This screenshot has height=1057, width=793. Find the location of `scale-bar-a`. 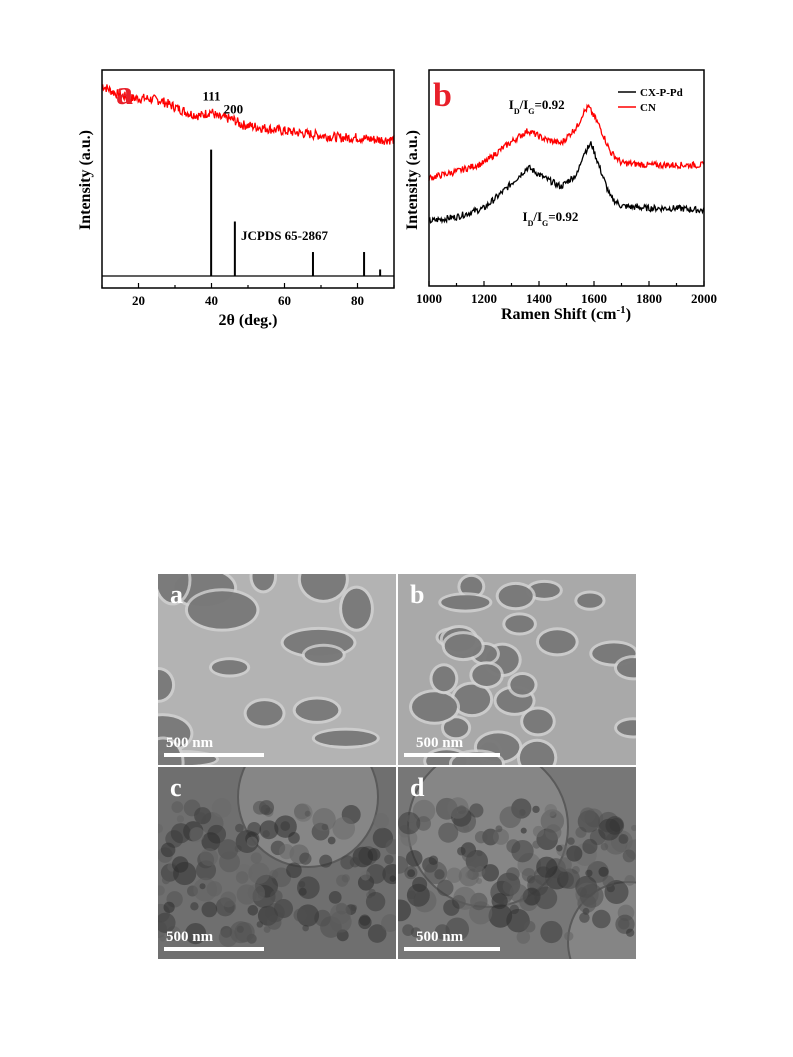

scale-bar-a is located at coordinates (214, 755).